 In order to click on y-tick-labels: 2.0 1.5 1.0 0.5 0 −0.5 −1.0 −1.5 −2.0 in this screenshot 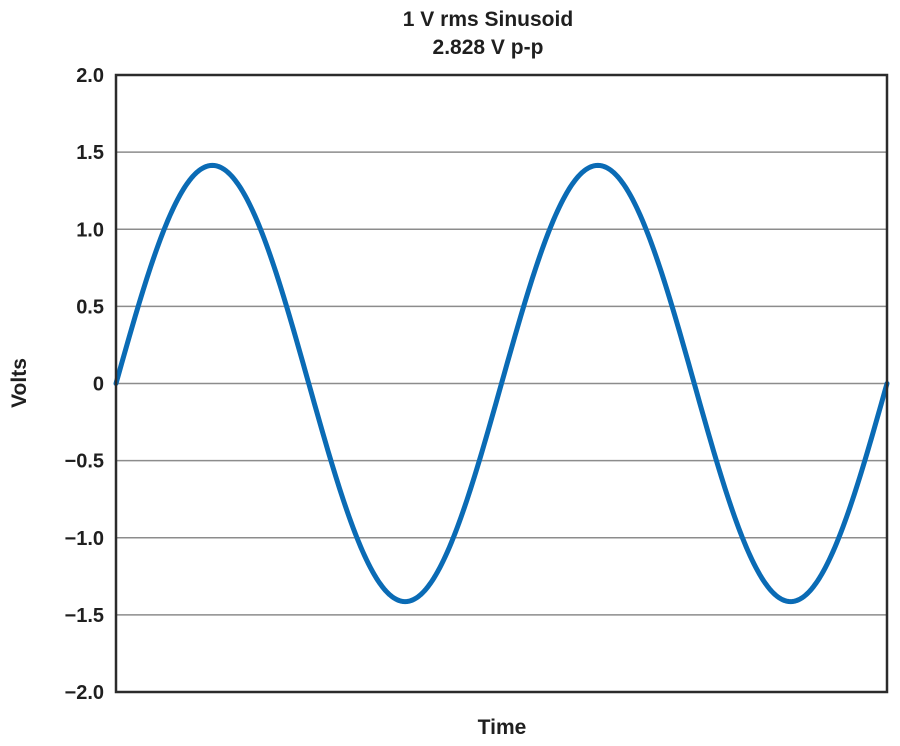, I will do `click(84, 384)`.